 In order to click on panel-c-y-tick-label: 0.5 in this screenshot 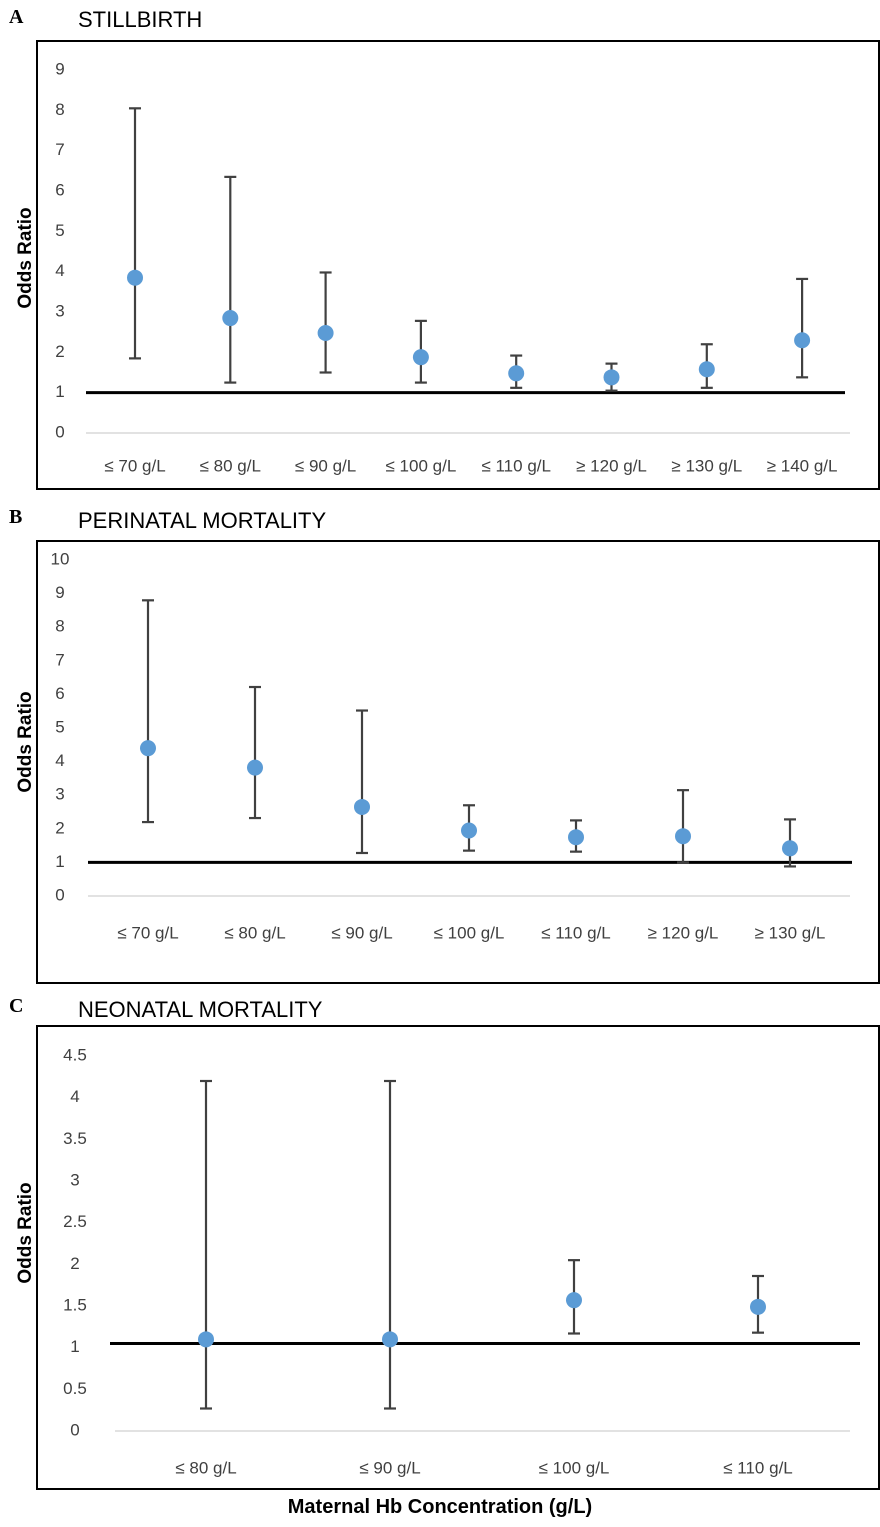, I will do `click(75, 1388)`.